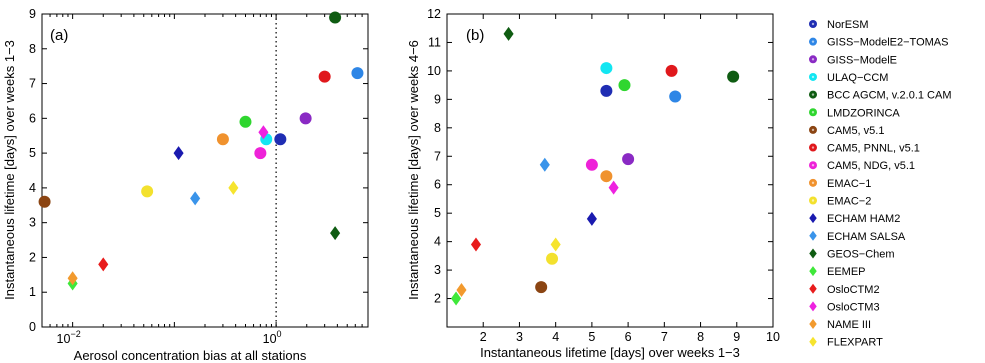 This screenshot has width=985, height=363. Describe the element at coordinates (866, 237) in the screenshot. I see `legend-label: ECHAM SALSA` at that location.